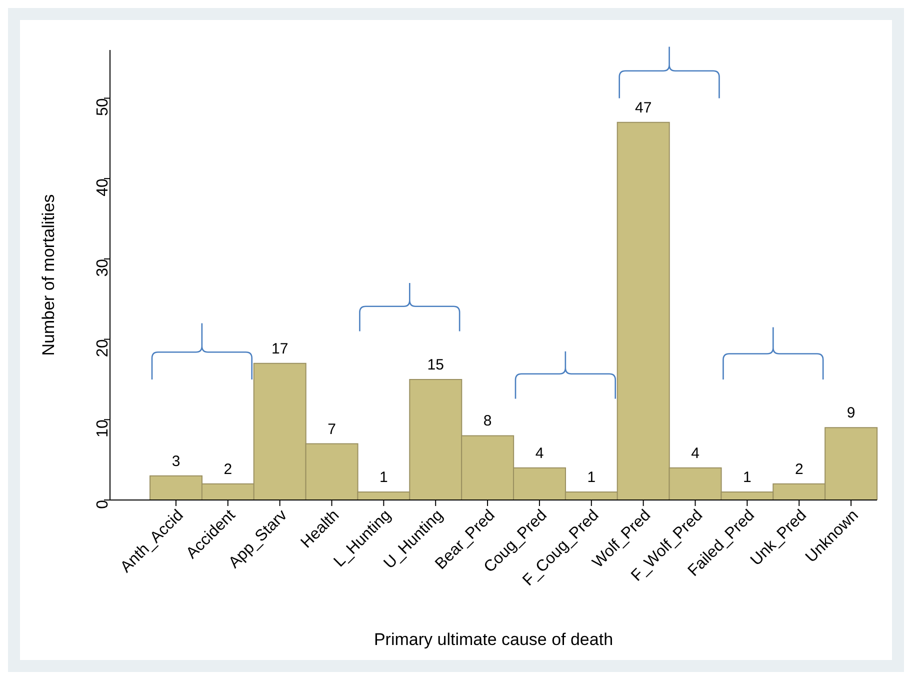  What do you see at coordinates (103, 187) in the screenshot?
I see `y-tick-label: 40` at bounding box center [103, 187].